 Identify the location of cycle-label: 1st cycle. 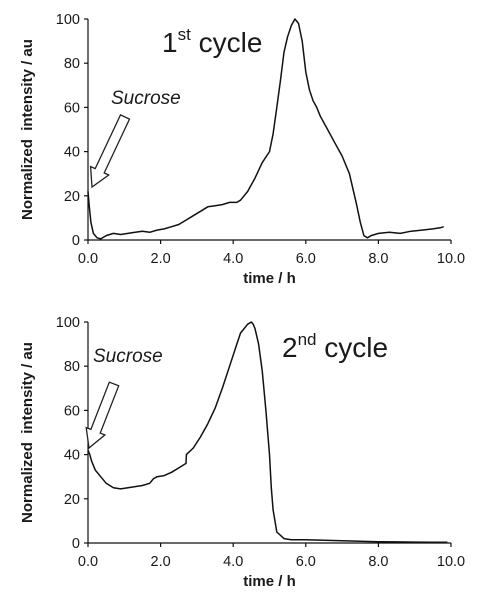
(212, 41).